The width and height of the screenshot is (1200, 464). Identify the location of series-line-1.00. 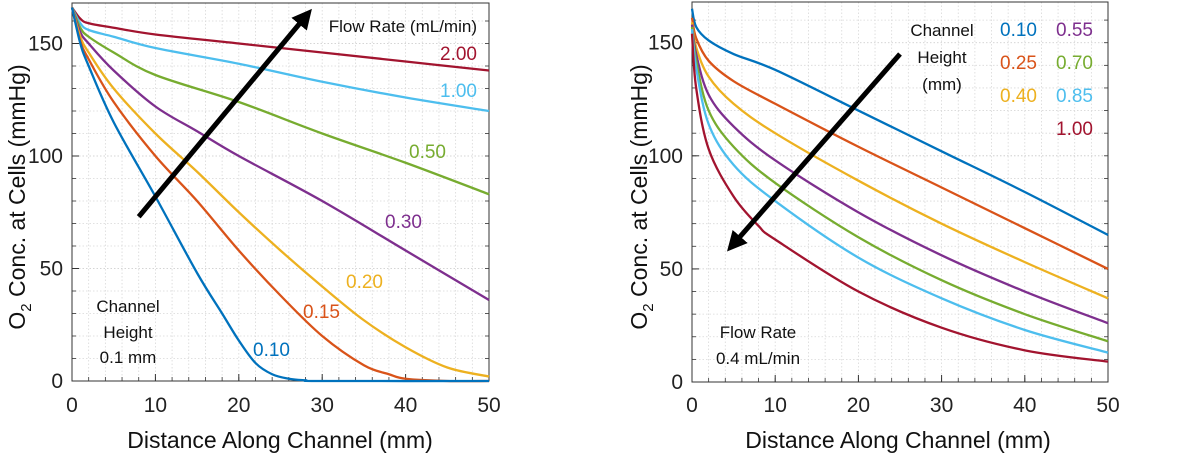
(280, 59).